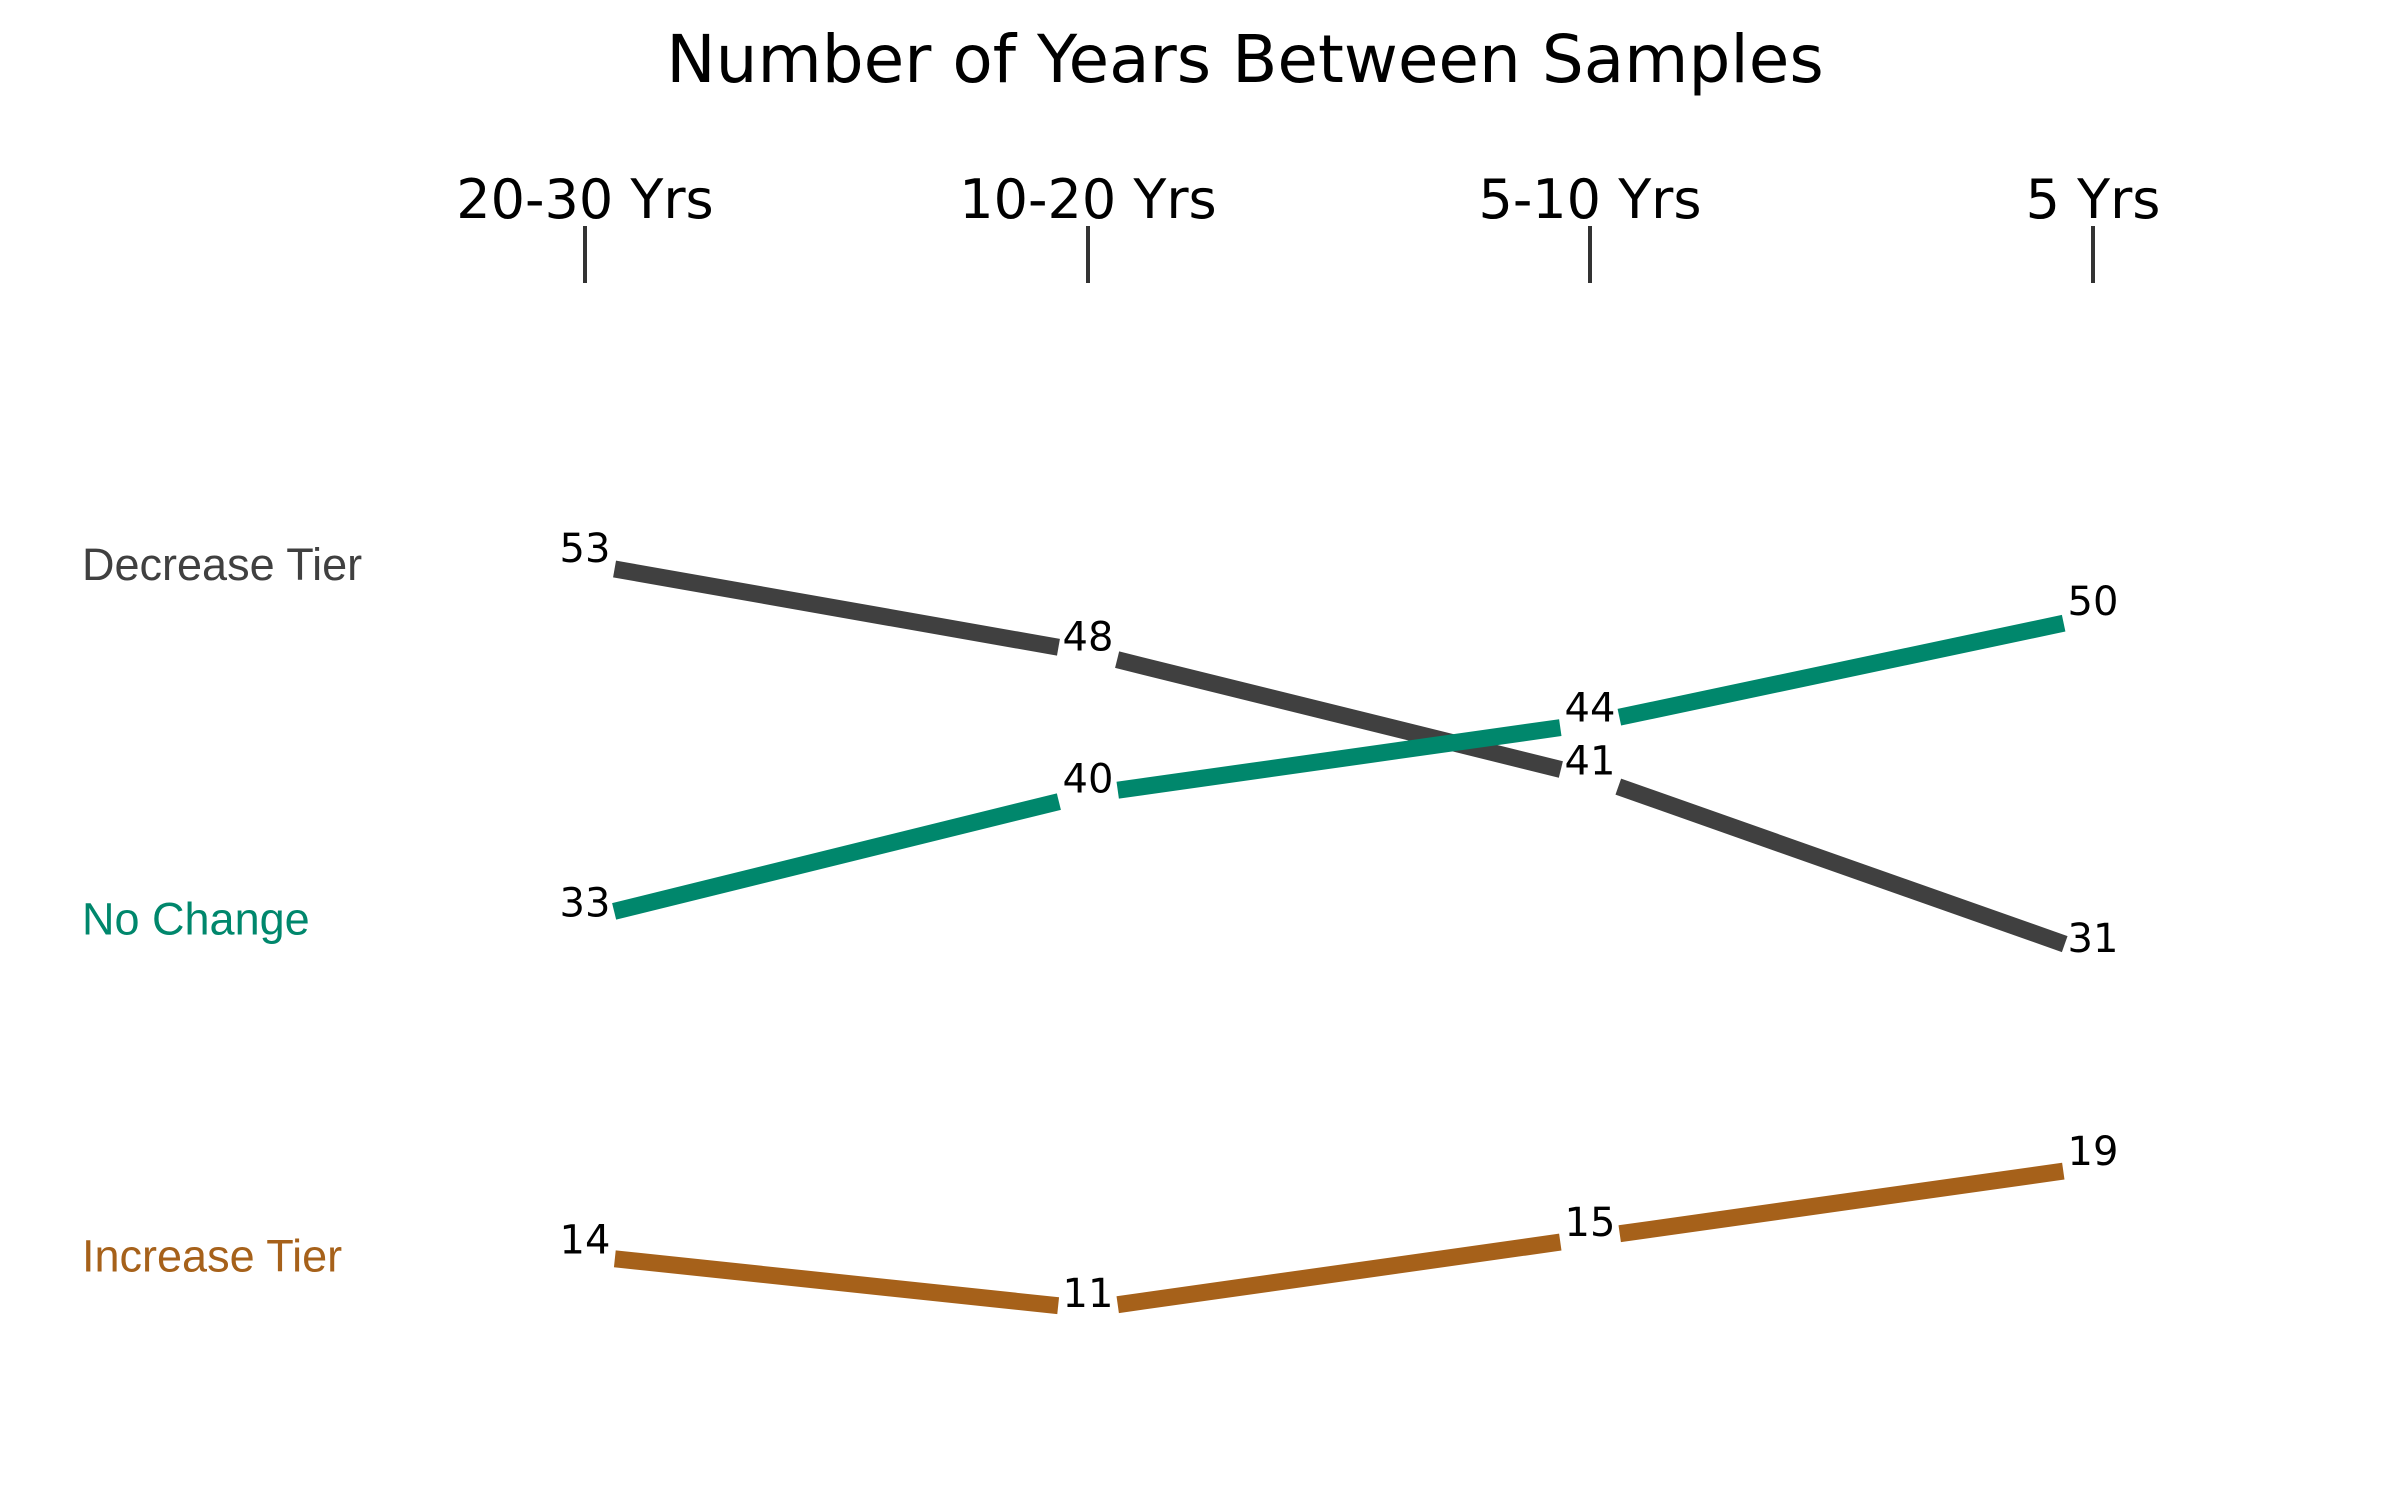 Image resolution: width=2400 pixels, height=1500 pixels. Describe the element at coordinates (1339, 1223) in the screenshot. I see `series-increase-tier: 14 11 15 19` at that location.